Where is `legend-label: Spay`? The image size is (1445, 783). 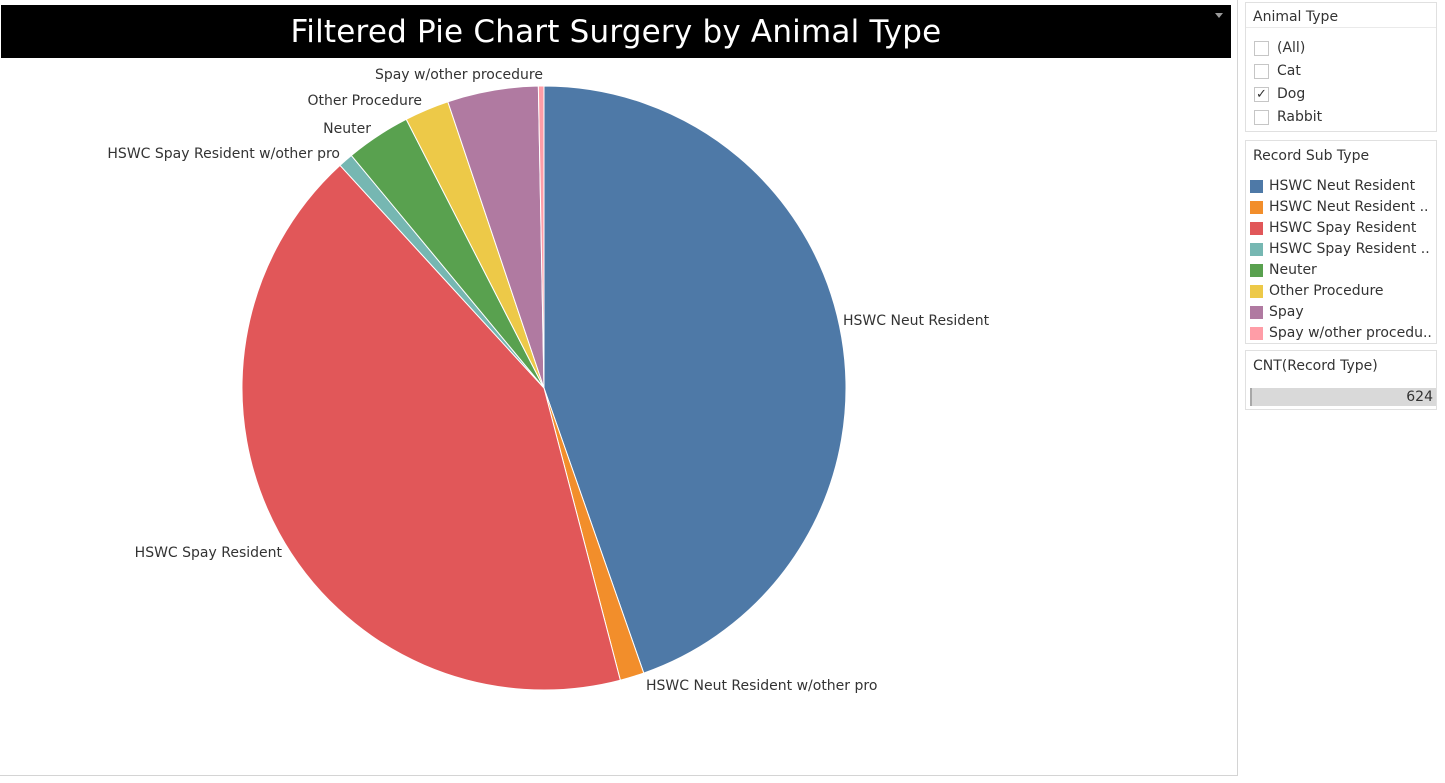 legend-label: Spay is located at coordinates (1286, 312).